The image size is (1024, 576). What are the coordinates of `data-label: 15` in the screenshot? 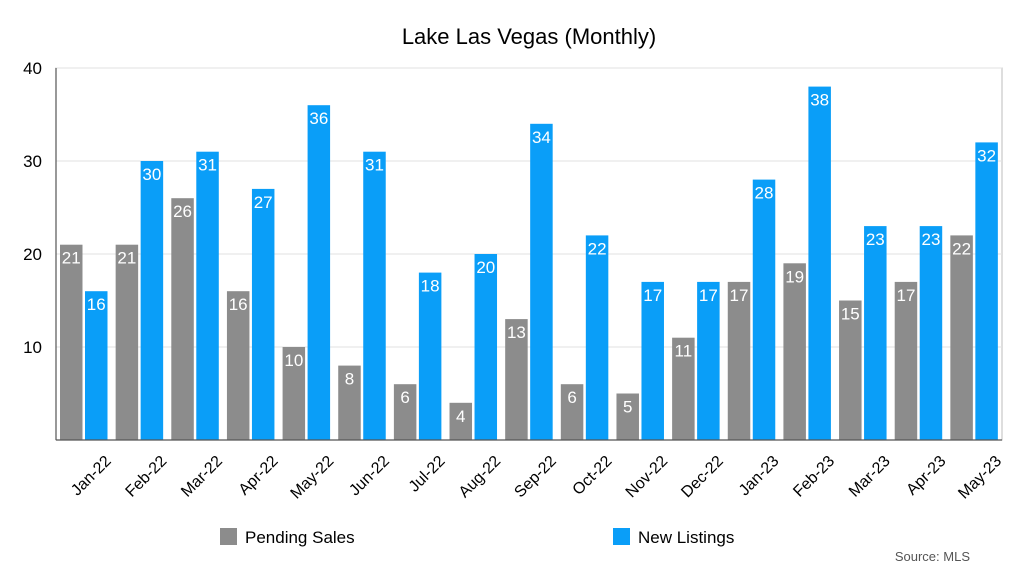 It's located at (850, 314).